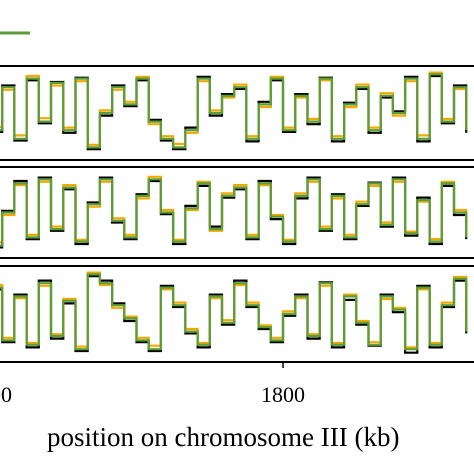  I want to click on x-tick-label: 1200, so click(6, 394).